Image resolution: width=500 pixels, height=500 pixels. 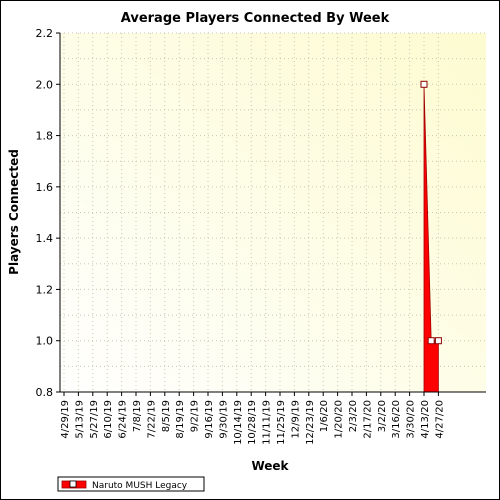 I want to click on x-tick-label: 5/27/19, so click(x=94, y=419).